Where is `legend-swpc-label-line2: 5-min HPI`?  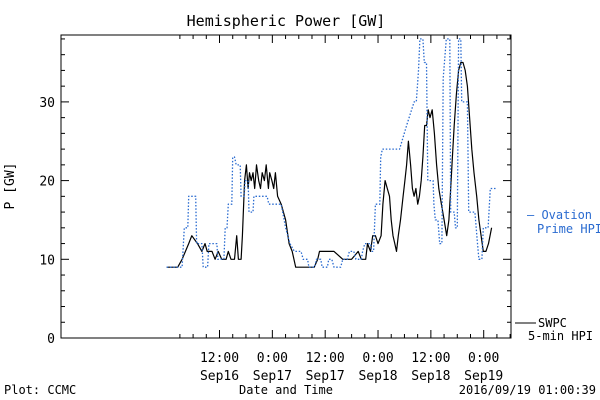
legend-swpc-label-line2: 5-min HPI is located at coordinates (560, 336).